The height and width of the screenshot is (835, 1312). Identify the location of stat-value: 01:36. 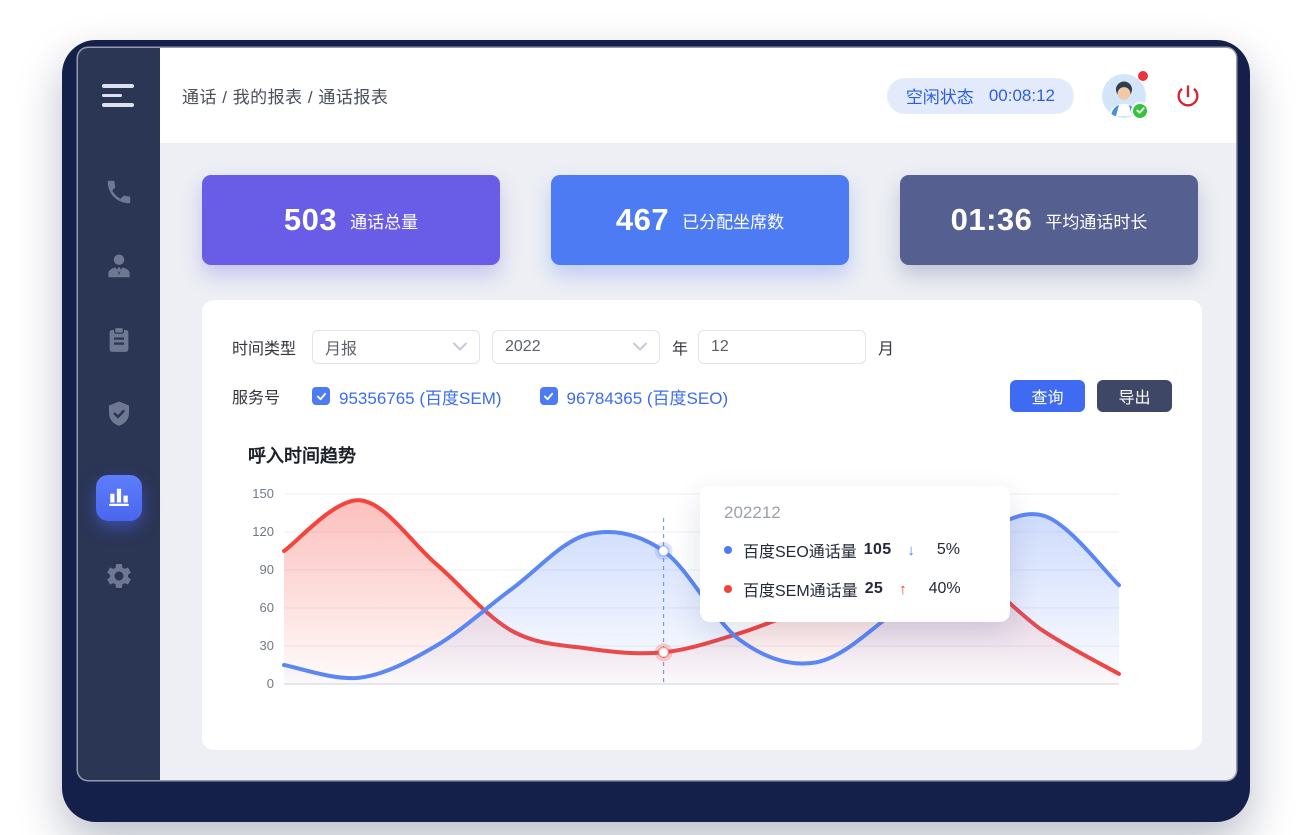
(991, 219).